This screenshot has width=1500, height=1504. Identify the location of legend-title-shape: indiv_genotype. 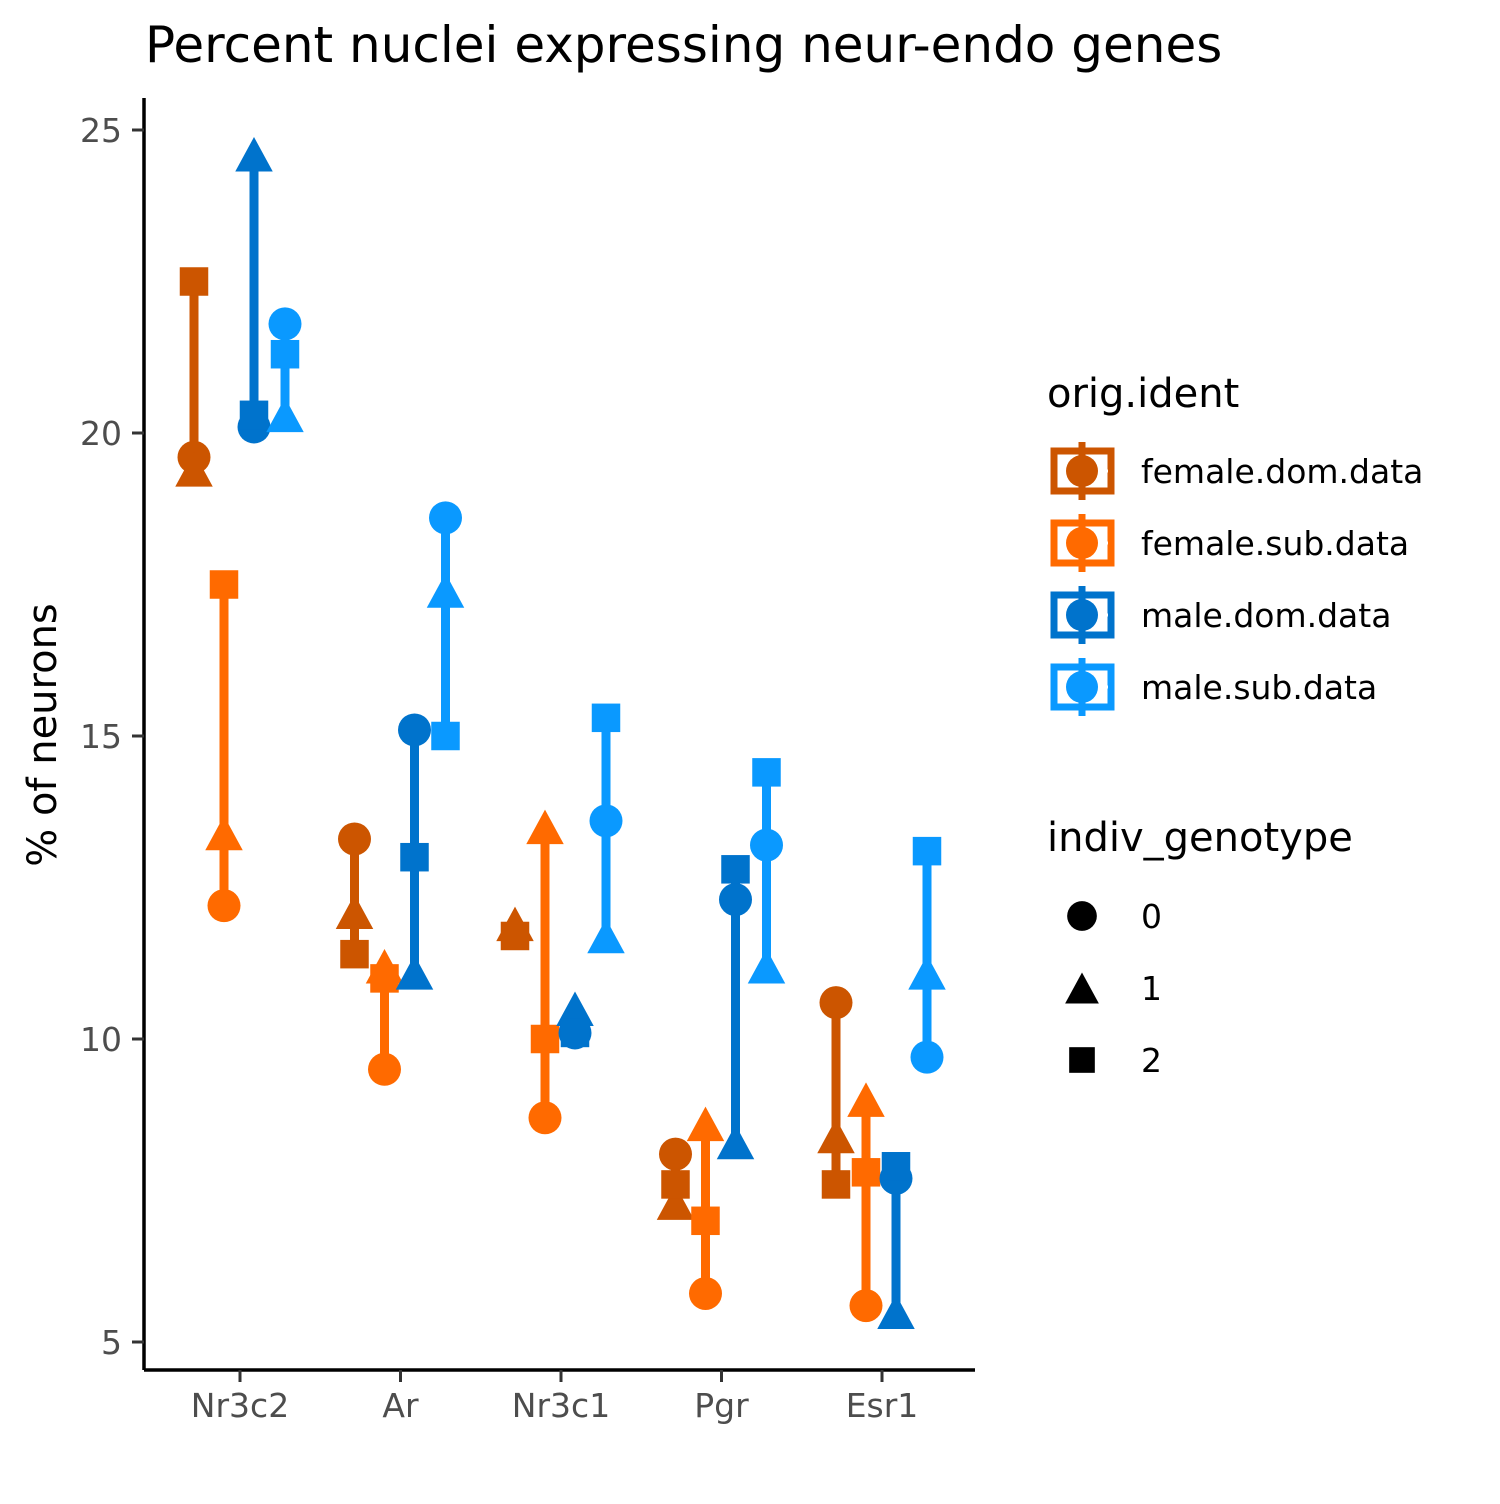
(1200, 838).